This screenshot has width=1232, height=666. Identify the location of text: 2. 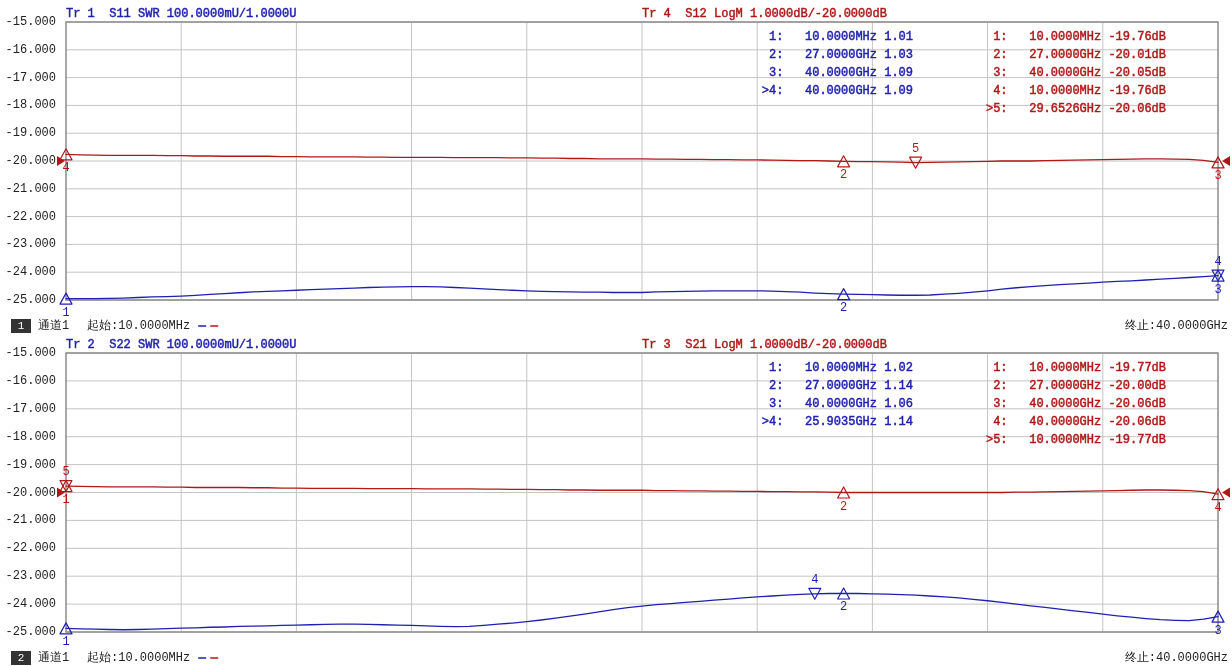
(21, 657).